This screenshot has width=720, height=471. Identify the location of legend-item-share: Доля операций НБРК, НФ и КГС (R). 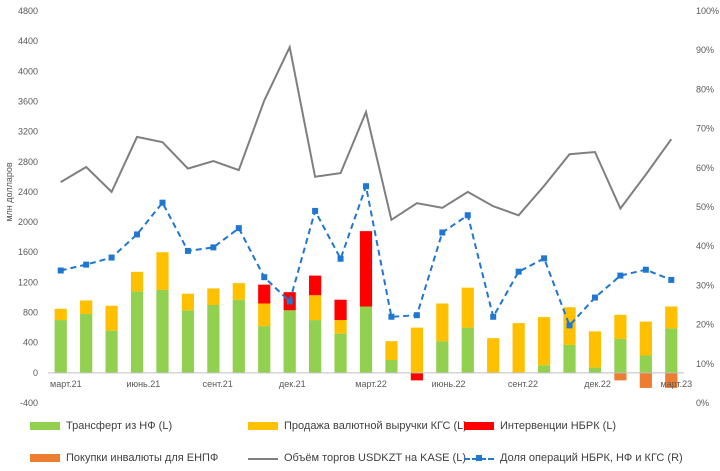
(573, 458).